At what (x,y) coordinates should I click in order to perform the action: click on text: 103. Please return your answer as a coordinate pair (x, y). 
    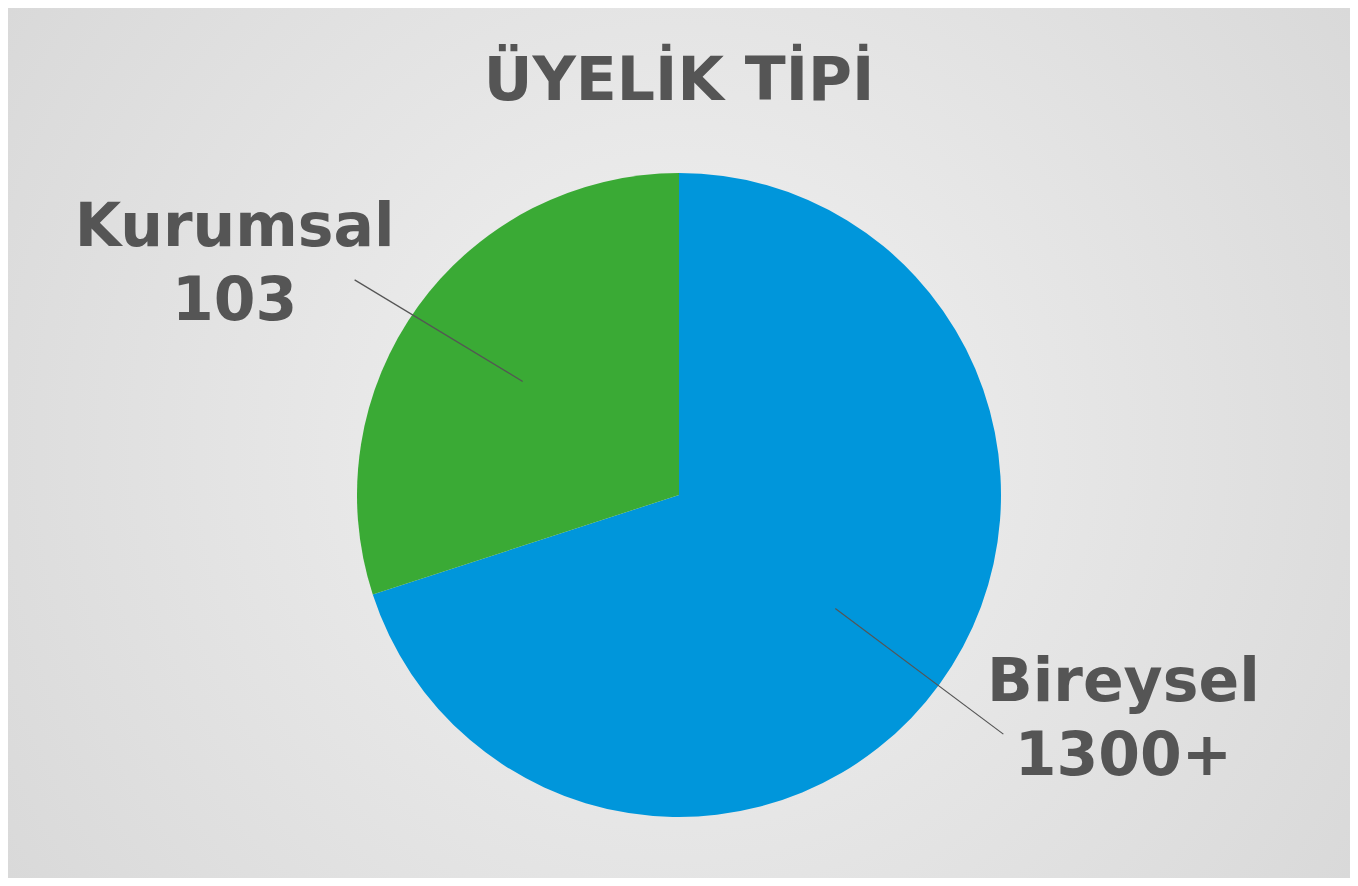
    Looking at the image, I should click on (235, 299).